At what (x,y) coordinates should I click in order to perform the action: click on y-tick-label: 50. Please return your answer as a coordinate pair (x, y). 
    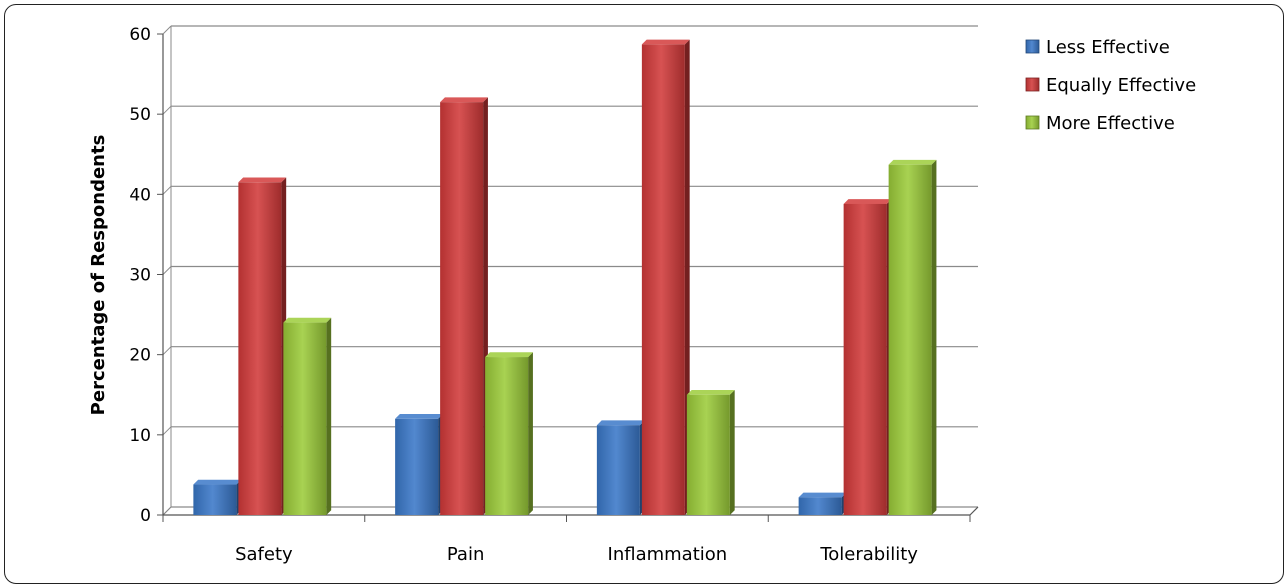
    Looking at the image, I should click on (140, 115).